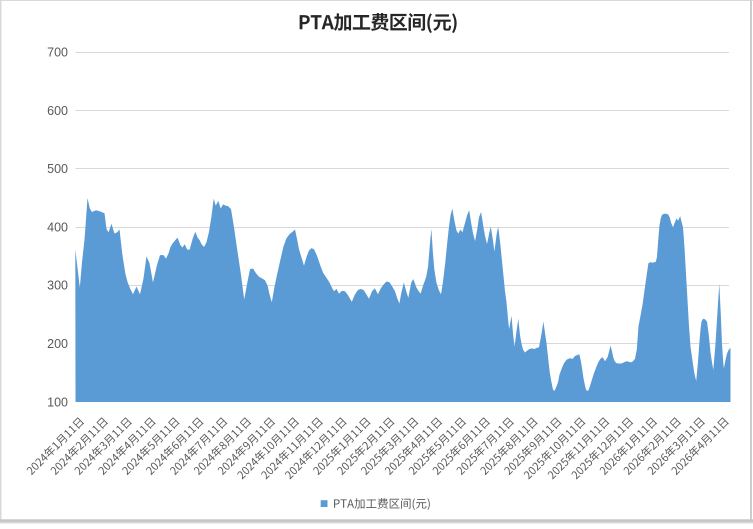  Describe the element at coordinates (57, 286) in the screenshot. I see `svg-text: 300` at that location.